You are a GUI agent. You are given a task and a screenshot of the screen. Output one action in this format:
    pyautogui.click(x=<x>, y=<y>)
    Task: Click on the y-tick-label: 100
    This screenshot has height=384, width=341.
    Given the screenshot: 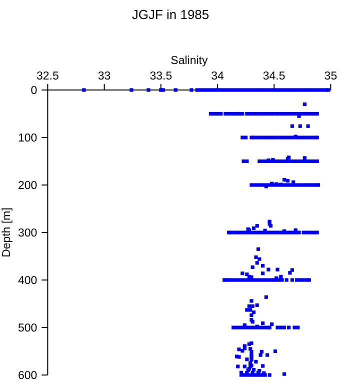 What is the action you would take?
    pyautogui.click(x=28, y=138)
    